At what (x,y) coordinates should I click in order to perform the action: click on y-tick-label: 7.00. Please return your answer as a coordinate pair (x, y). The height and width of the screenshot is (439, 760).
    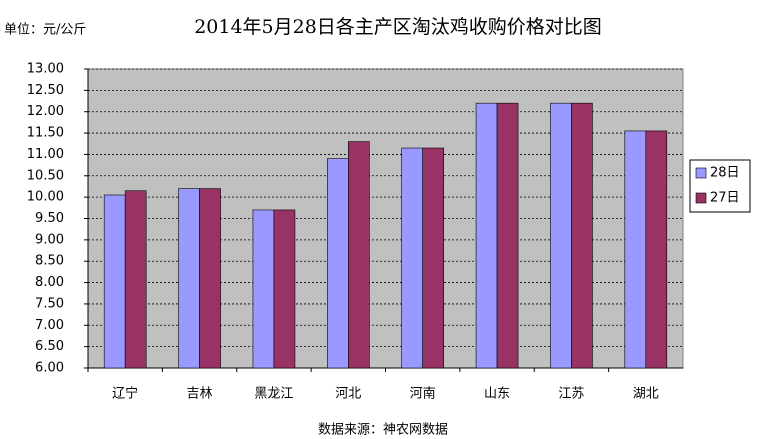
    Looking at the image, I should click on (49, 325).